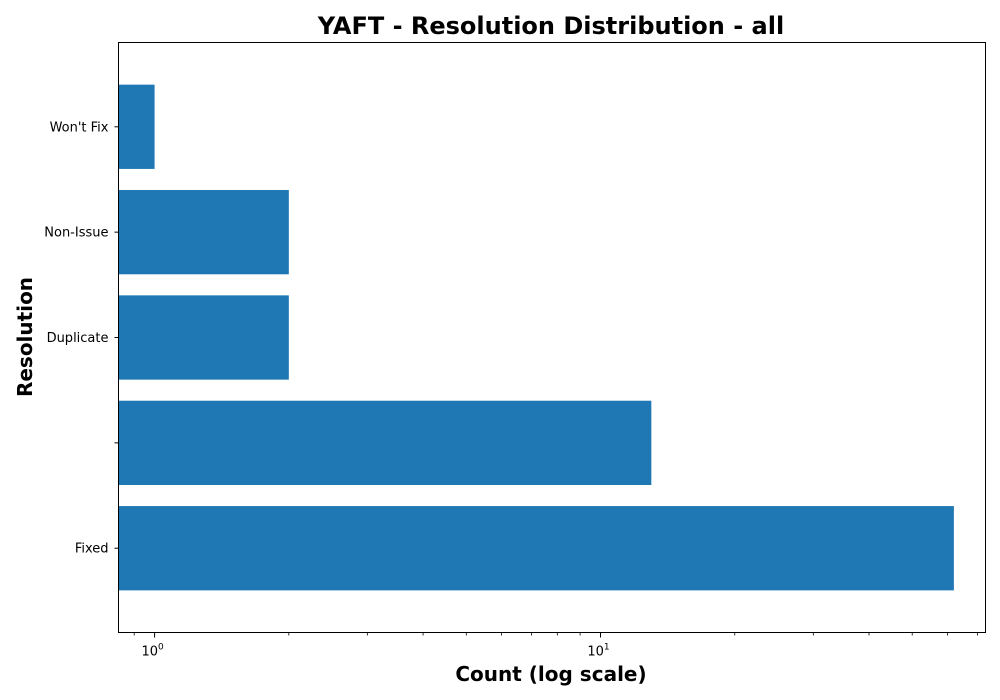 Image resolution: width=1000 pixels, height=700 pixels. What do you see at coordinates (79, 127) in the screenshot?
I see `y-tick-label: Won't Fix` at bounding box center [79, 127].